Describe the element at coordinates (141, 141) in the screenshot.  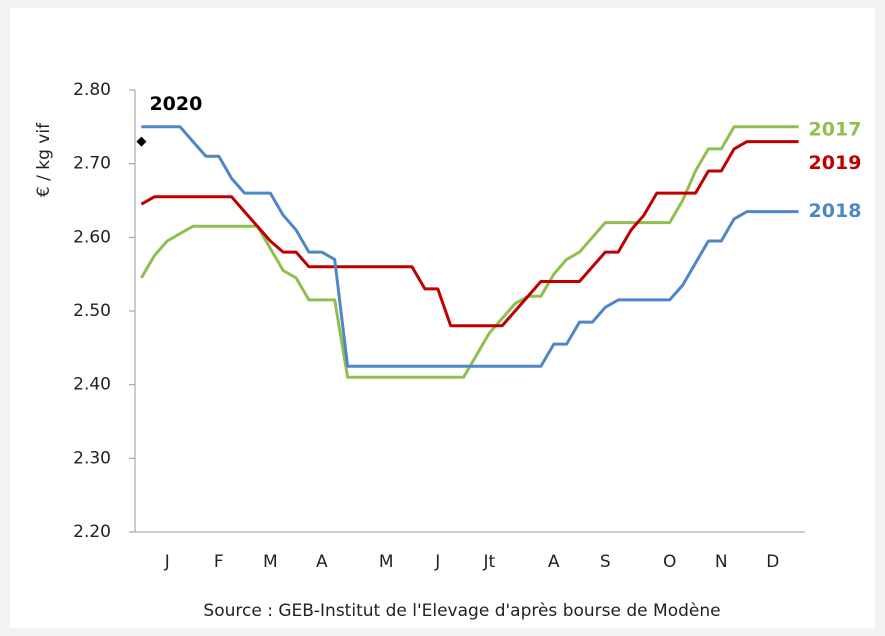
I see `series-marker` at that location.